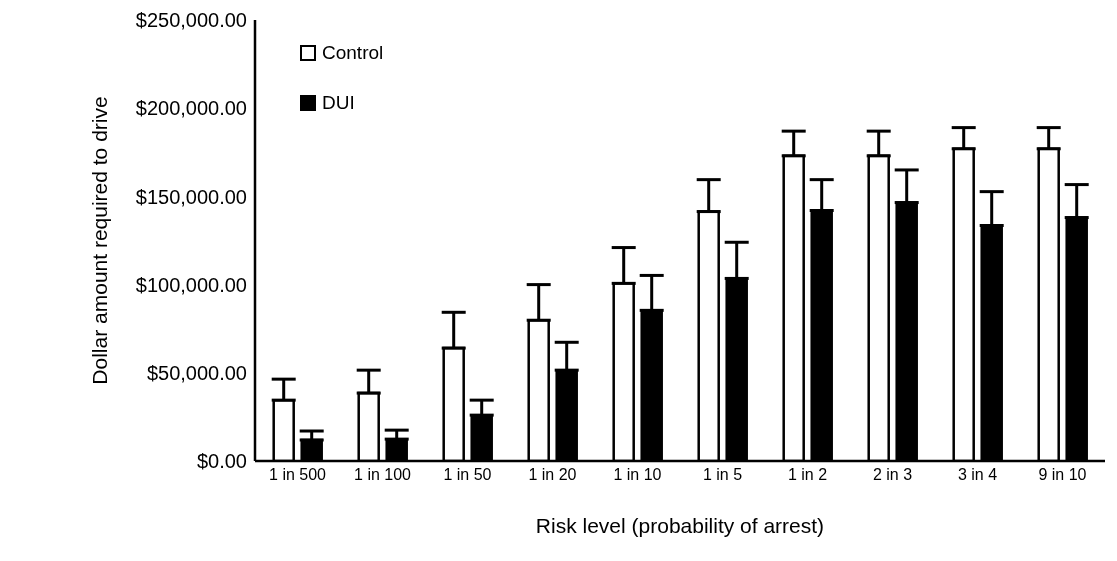 This screenshot has height=561, width=1117. What do you see at coordinates (353, 53) in the screenshot?
I see `legend-label: Control` at bounding box center [353, 53].